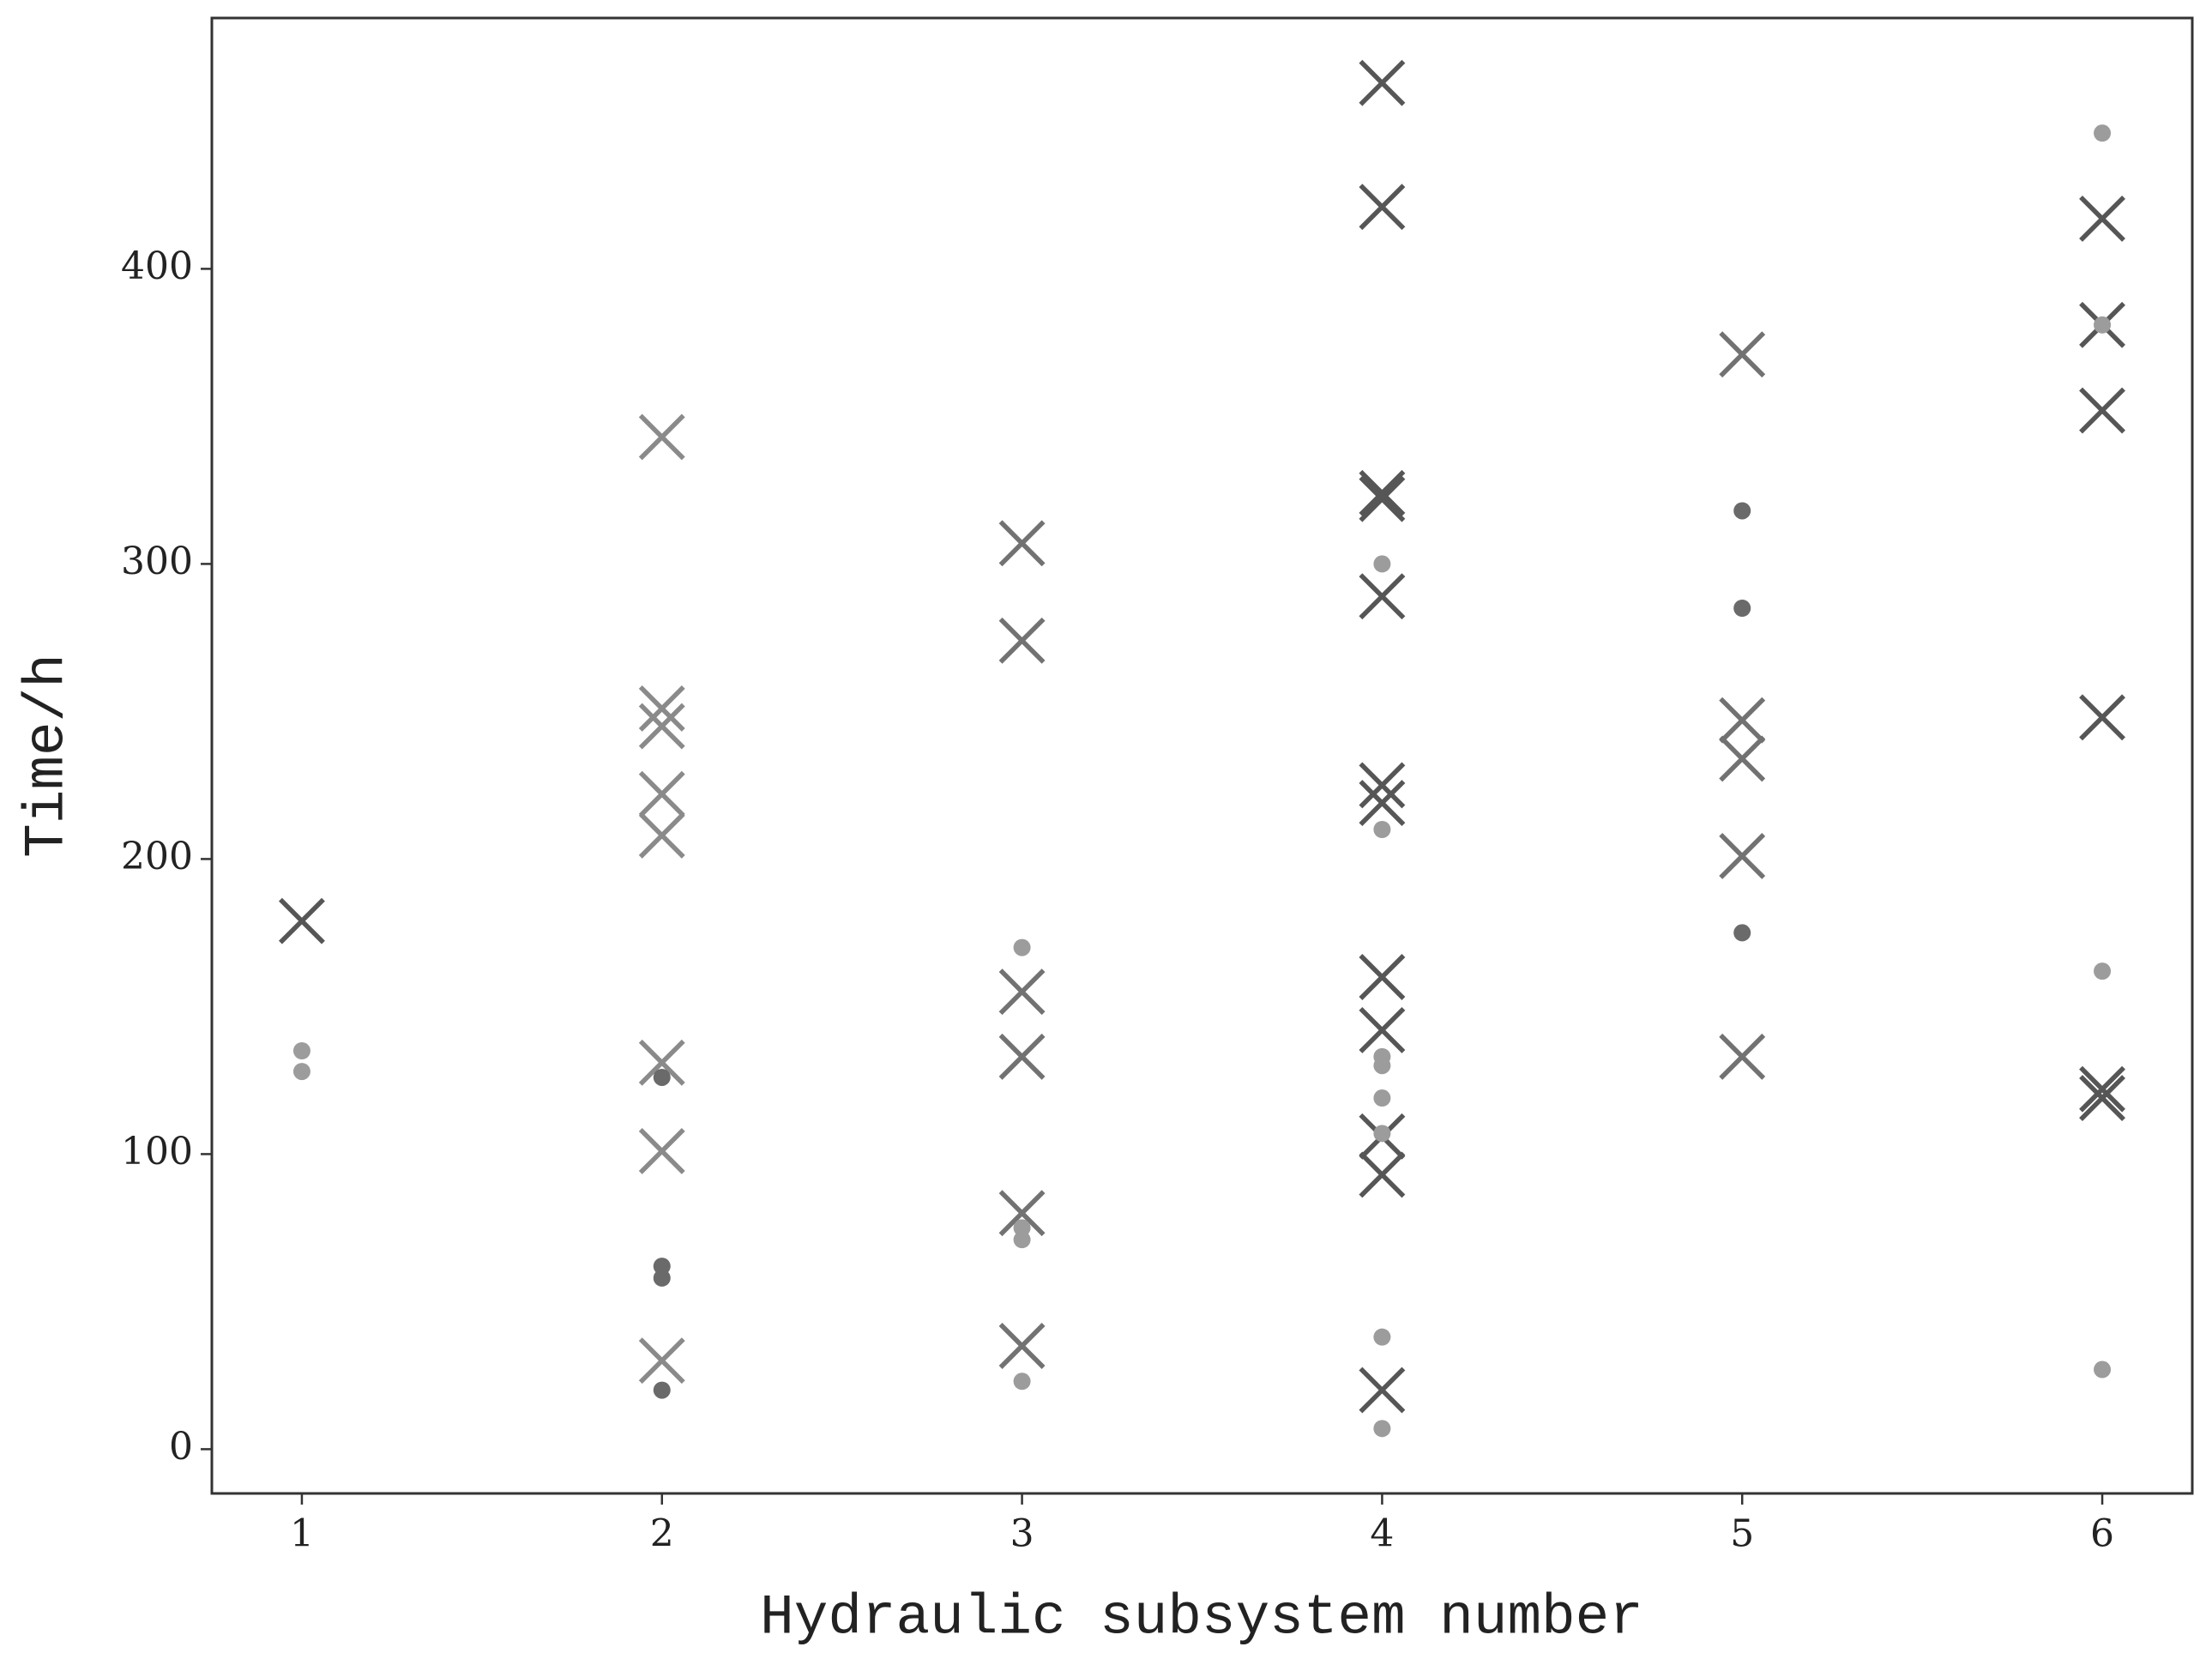  What do you see at coordinates (157, 266) in the screenshot?
I see `y-tick-label: 400` at bounding box center [157, 266].